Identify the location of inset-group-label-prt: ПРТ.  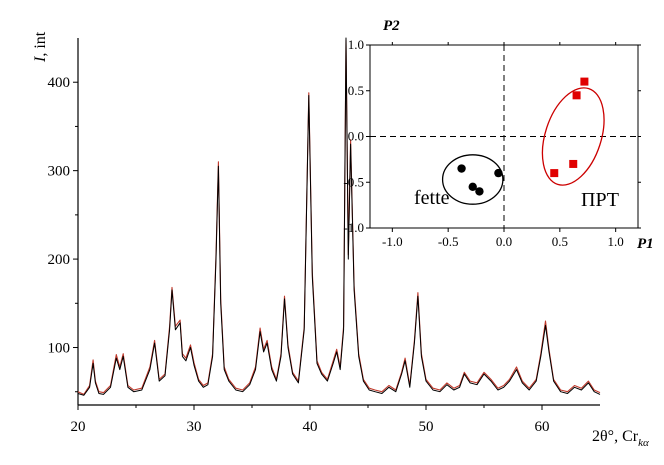
(600, 200).